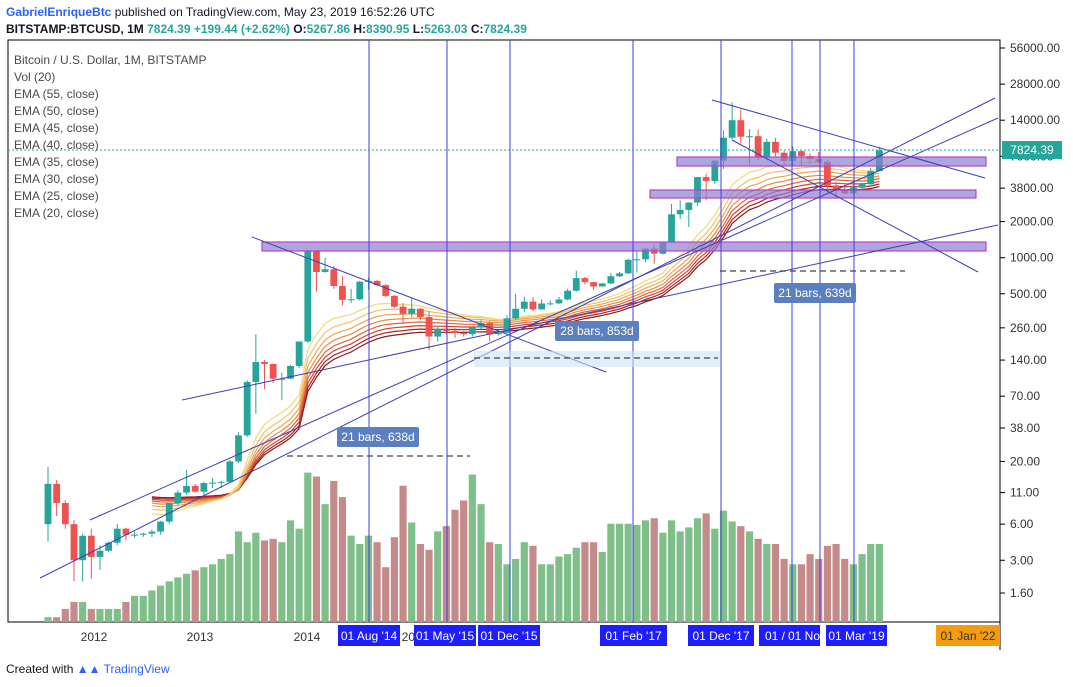  I want to click on y-tick-label: 3800.00, so click(1032, 188).